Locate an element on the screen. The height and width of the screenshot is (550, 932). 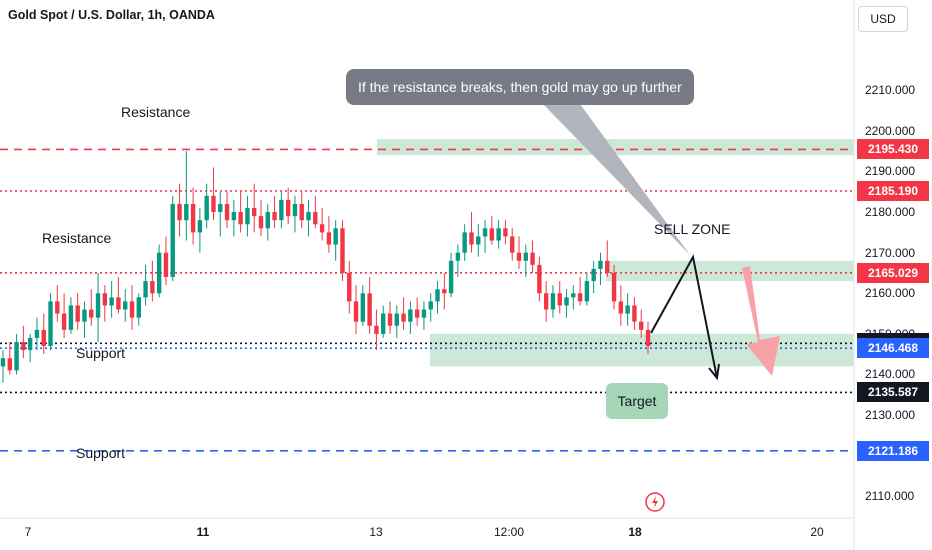
chart-title: Gold Spot / U.S. Dollar, 1h, OANDA is located at coordinates (111, 15).